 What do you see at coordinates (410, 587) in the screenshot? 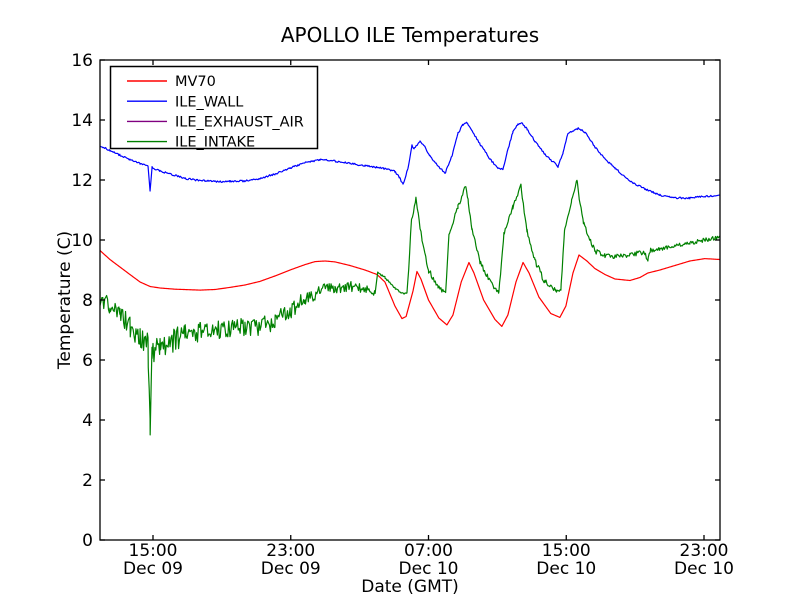
I see `x-axis-label: Date (GMT)` at bounding box center [410, 587].